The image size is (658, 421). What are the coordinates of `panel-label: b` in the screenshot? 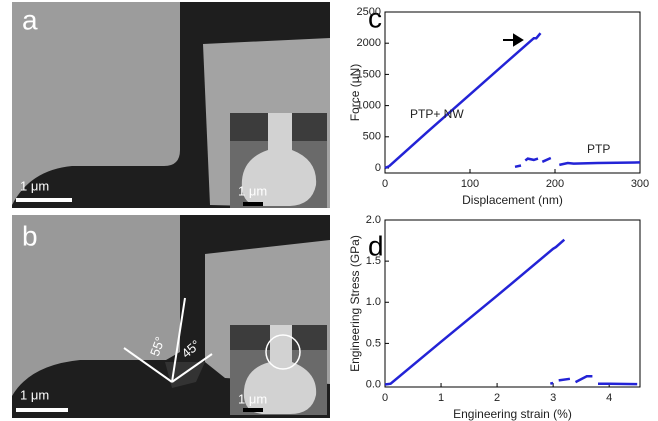 It's located at (30, 235).